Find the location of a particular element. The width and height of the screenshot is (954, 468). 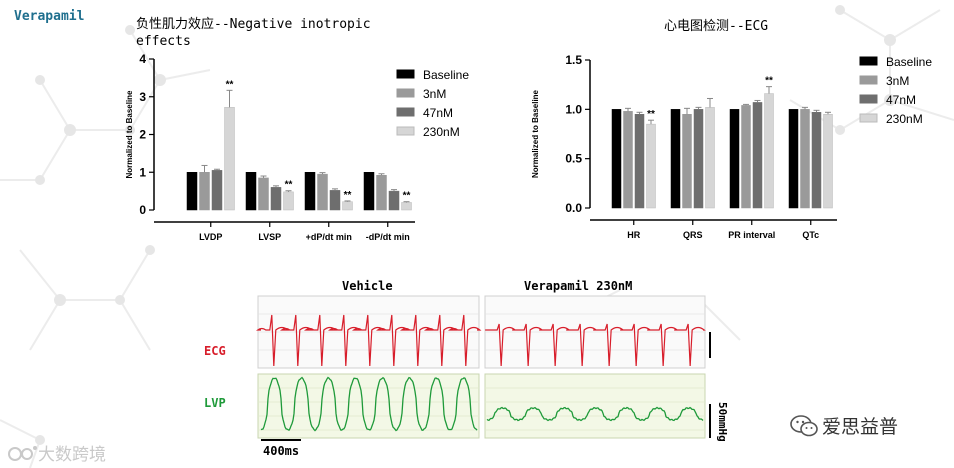

ecg-trace-verapamil is located at coordinates (595, 345).